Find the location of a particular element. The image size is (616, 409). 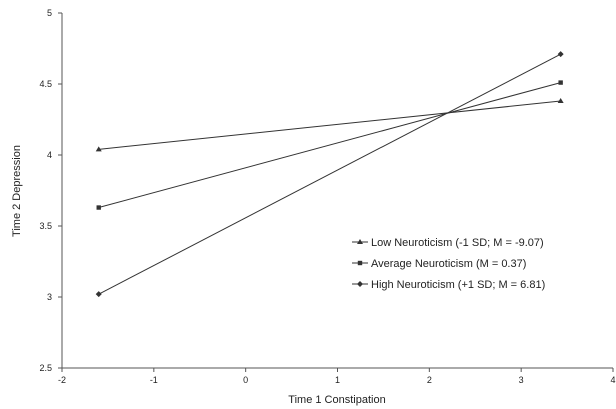

y-axis-title: Time 2 Depression is located at coordinates (17, 191).